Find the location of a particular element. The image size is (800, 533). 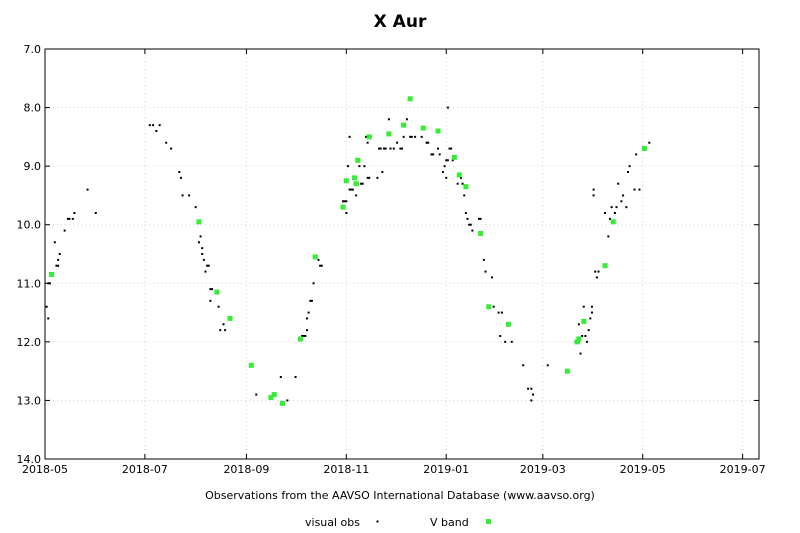

x-tick-label: 2018-05 is located at coordinates (45, 469).